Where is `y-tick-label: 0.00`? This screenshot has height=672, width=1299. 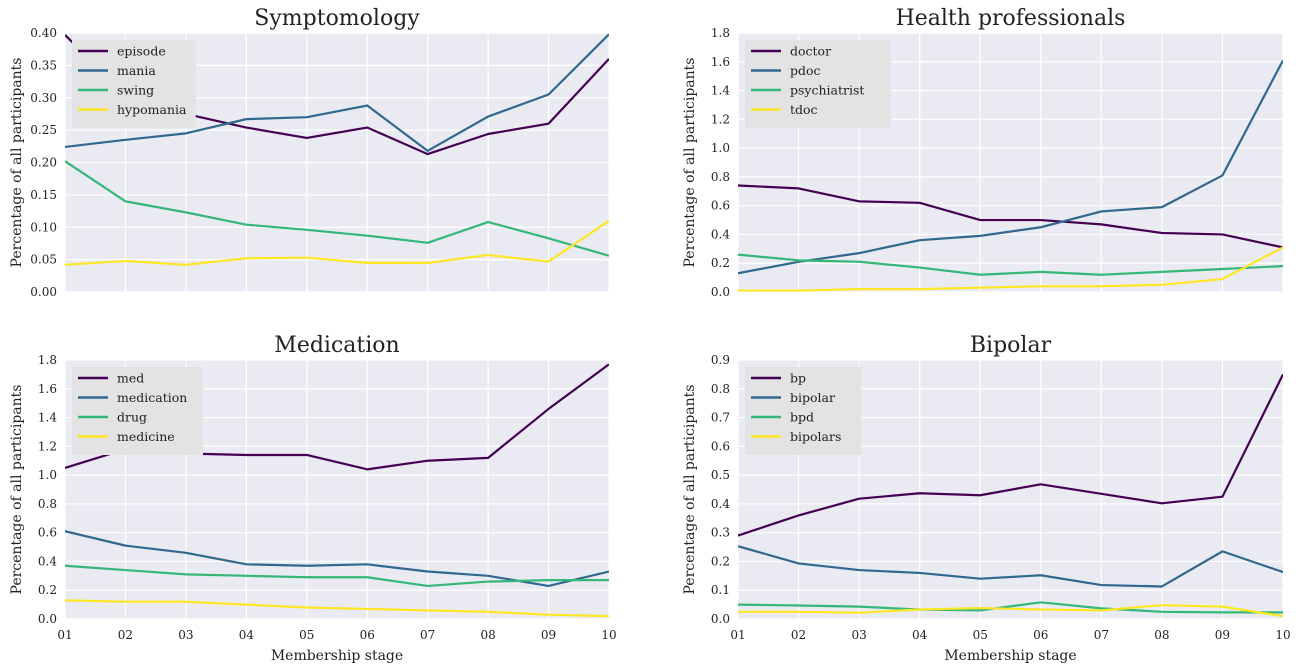
y-tick-label: 0.00 is located at coordinates (43, 292).